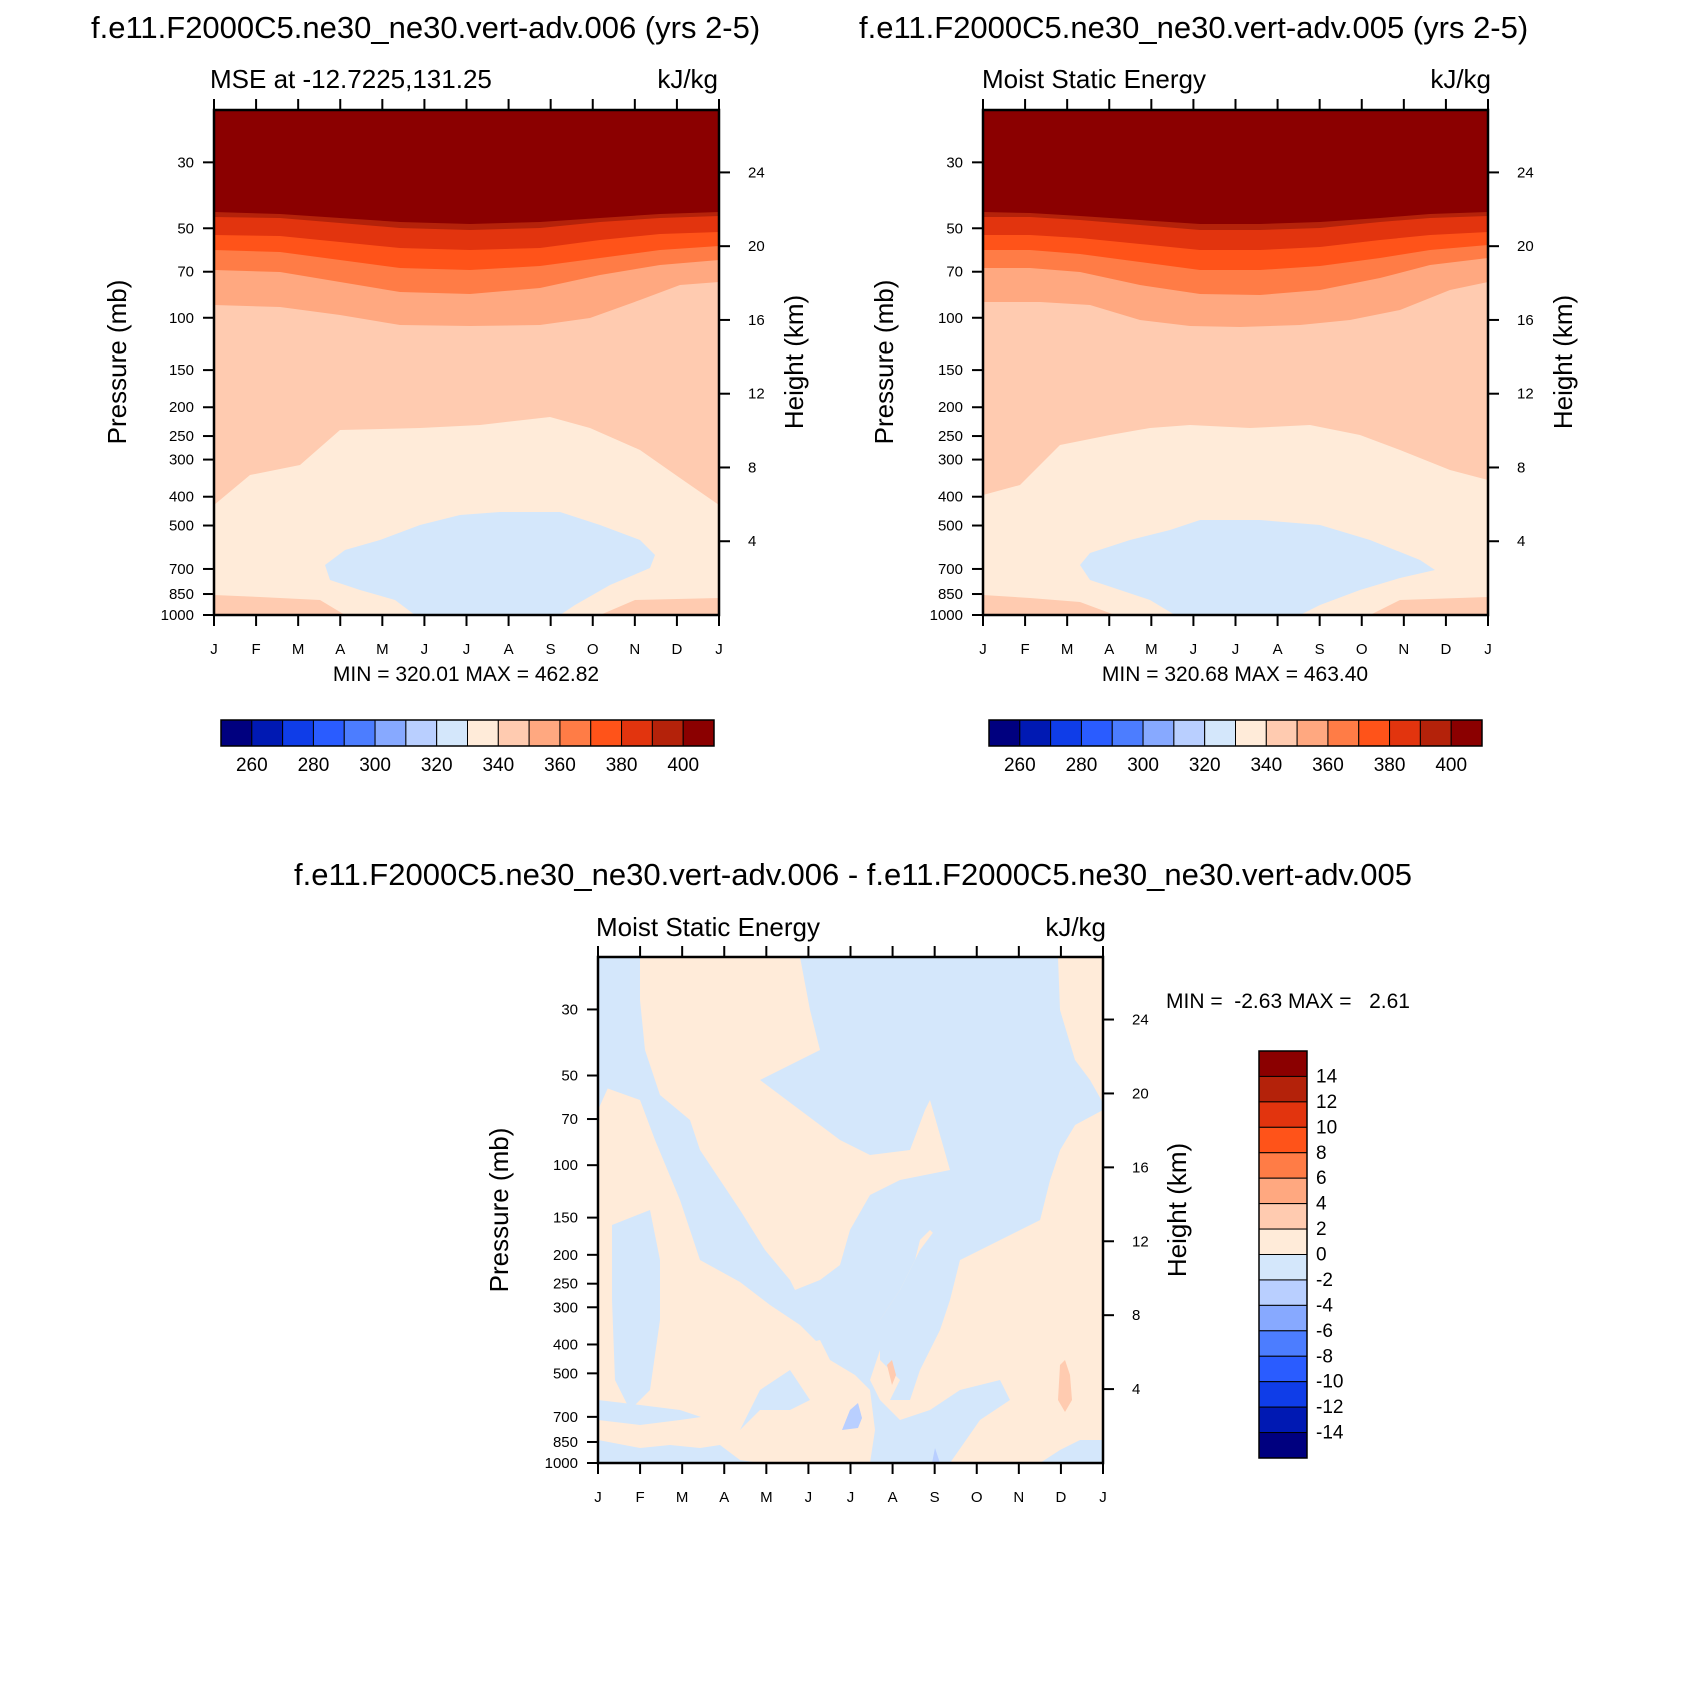 This screenshot has height=1681, width=1681. What do you see at coordinates (1140, 1167) in the screenshot?
I see `y2-tick-label: 16` at bounding box center [1140, 1167].